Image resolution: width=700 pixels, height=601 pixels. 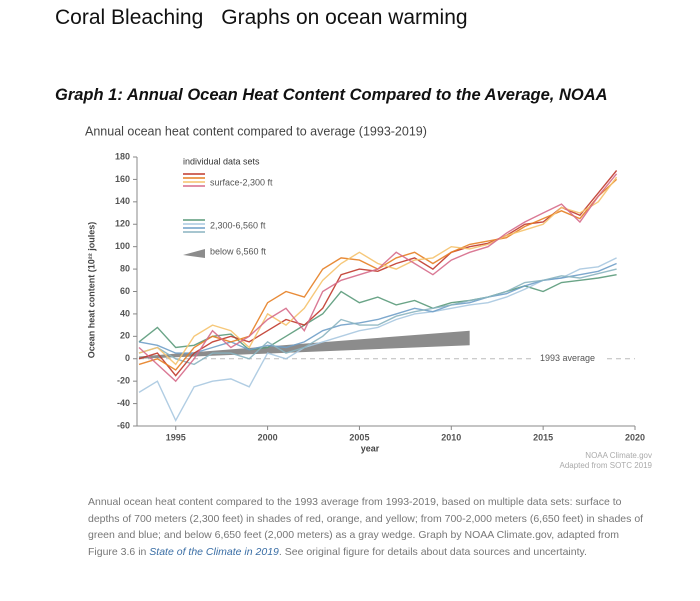 What do you see at coordinates (122, 201) in the screenshot?
I see `y-tick-label: 140` at bounding box center [122, 201].